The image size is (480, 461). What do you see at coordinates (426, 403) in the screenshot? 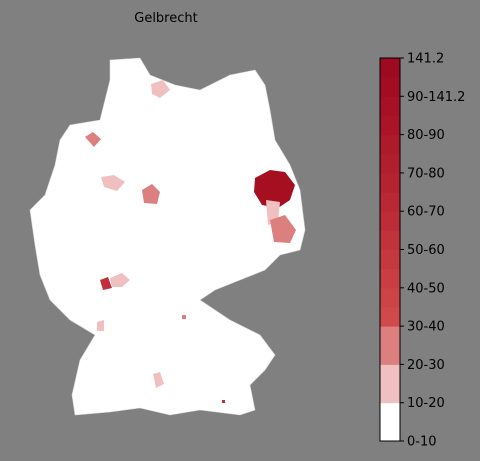
I see `colorbar-label: 10-20` at bounding box center [426, 403].